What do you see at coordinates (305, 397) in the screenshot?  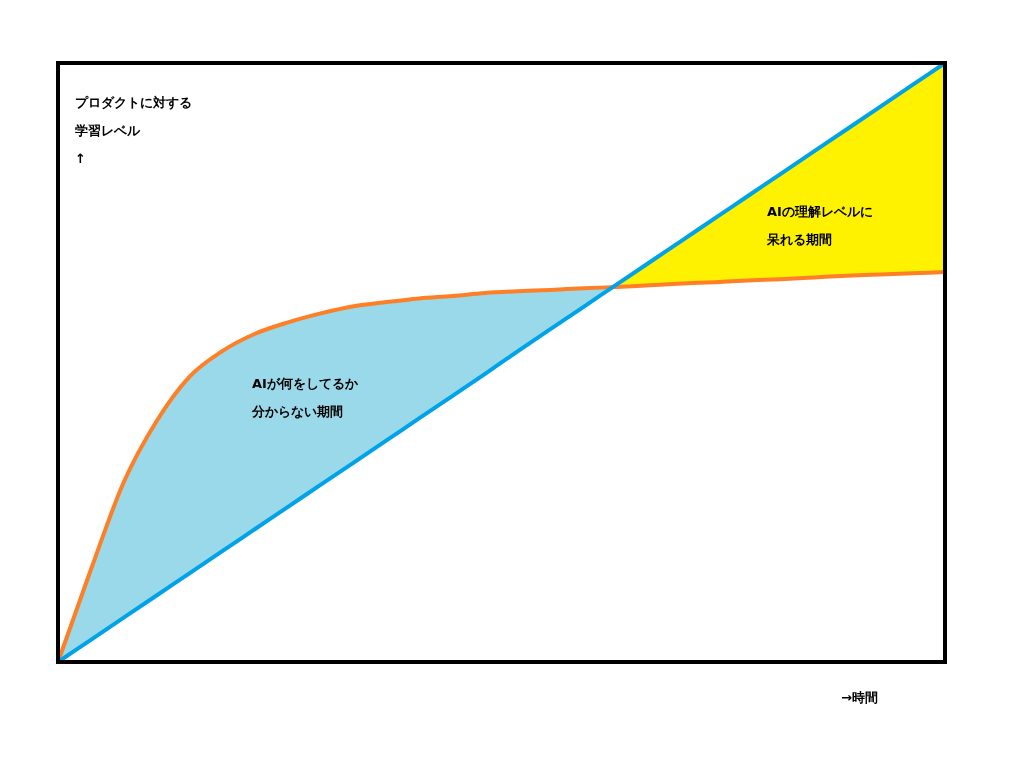 I see `annotation: AIが何をしてるか分からない期間` at bounding box center [305, 397].